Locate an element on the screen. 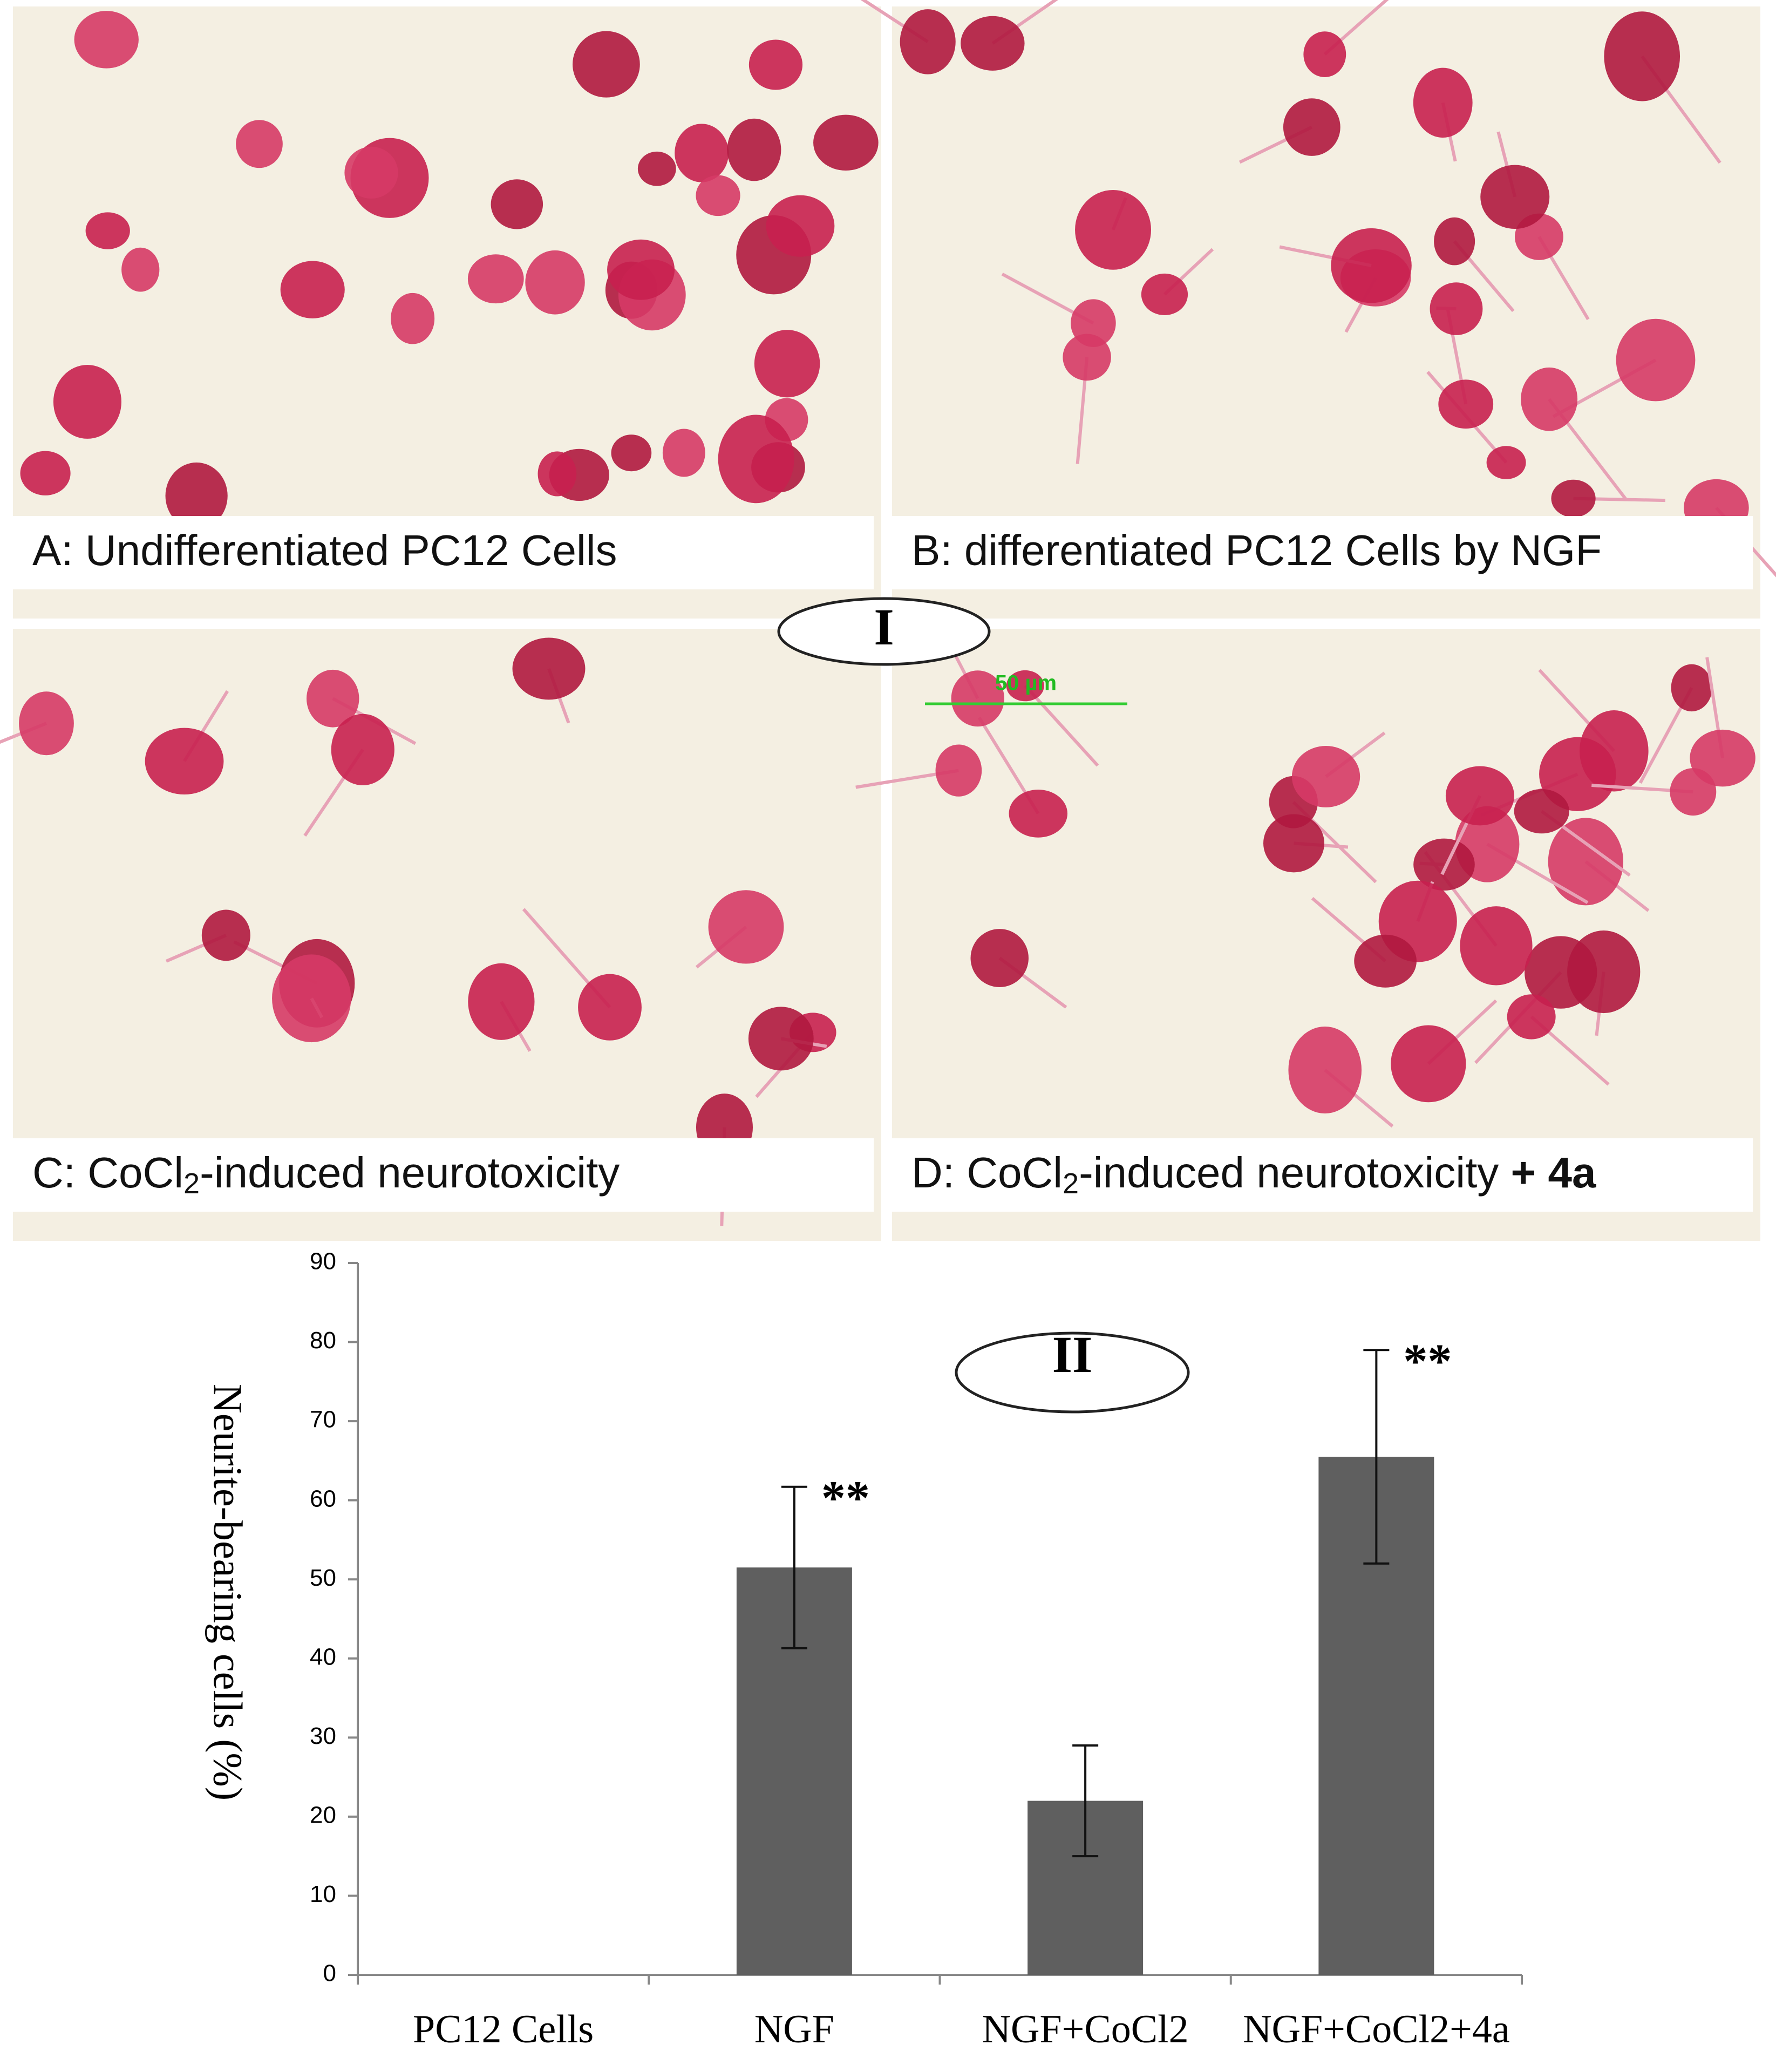 Image resolution: width=1776 pixels, height=2072 pixels. panel-caption: C: CoCl2-induced neurotoxicity is located at coordinates (326, 1174).